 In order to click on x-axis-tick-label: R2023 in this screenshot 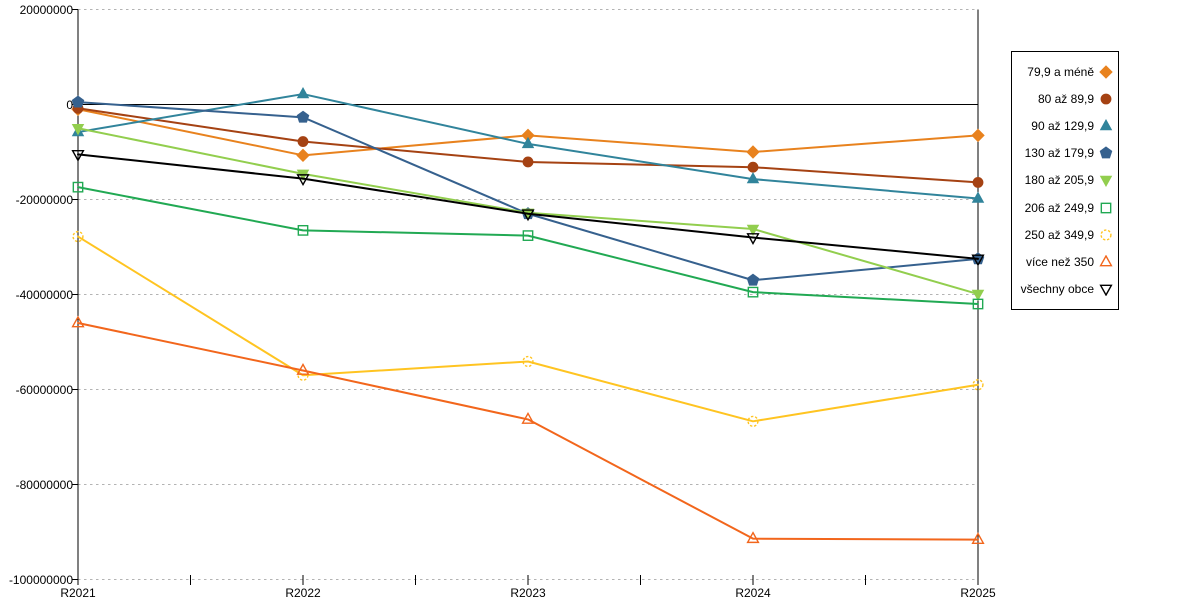, I will do `click(528, 593)`.